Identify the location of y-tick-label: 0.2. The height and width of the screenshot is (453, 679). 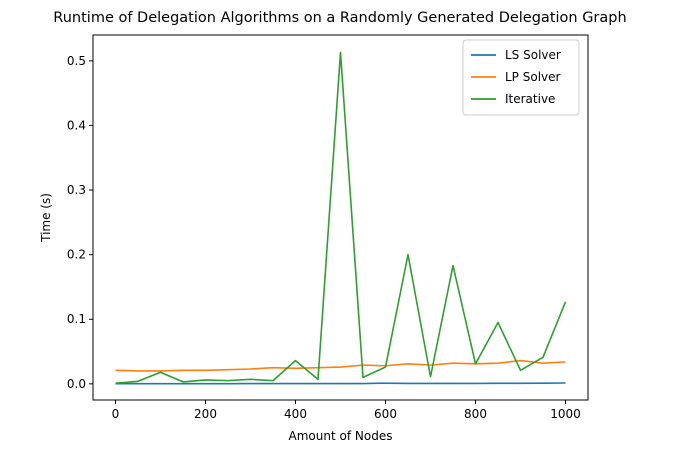
(76, 255).